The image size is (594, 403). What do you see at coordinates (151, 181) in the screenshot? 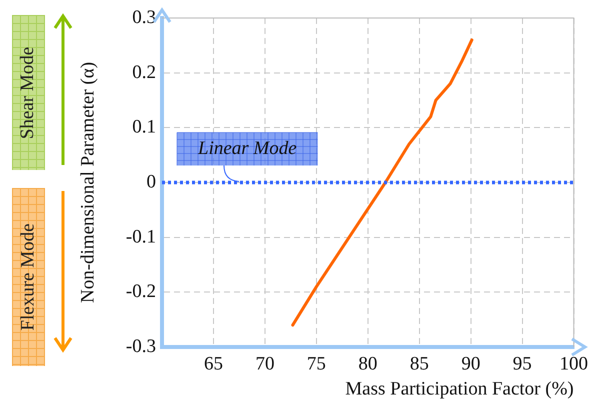
I see `y-tick-label: 0` at bounding box center [151, 181].